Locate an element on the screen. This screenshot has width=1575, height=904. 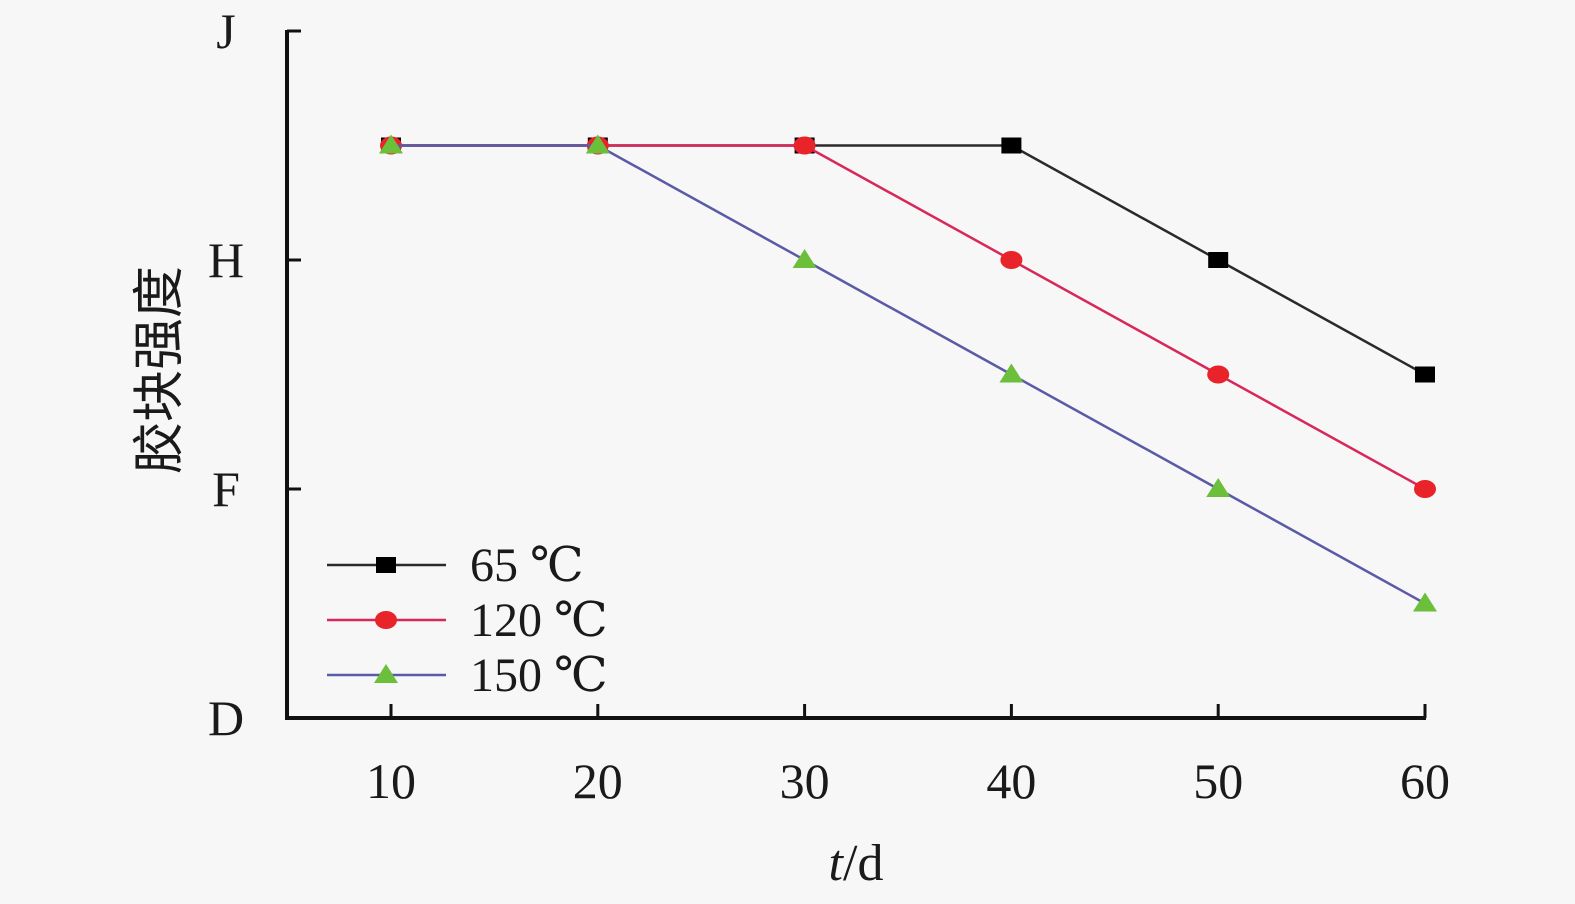
x-ticks: 10 20 30 40 50 60 is located at coordinates (908, 756).